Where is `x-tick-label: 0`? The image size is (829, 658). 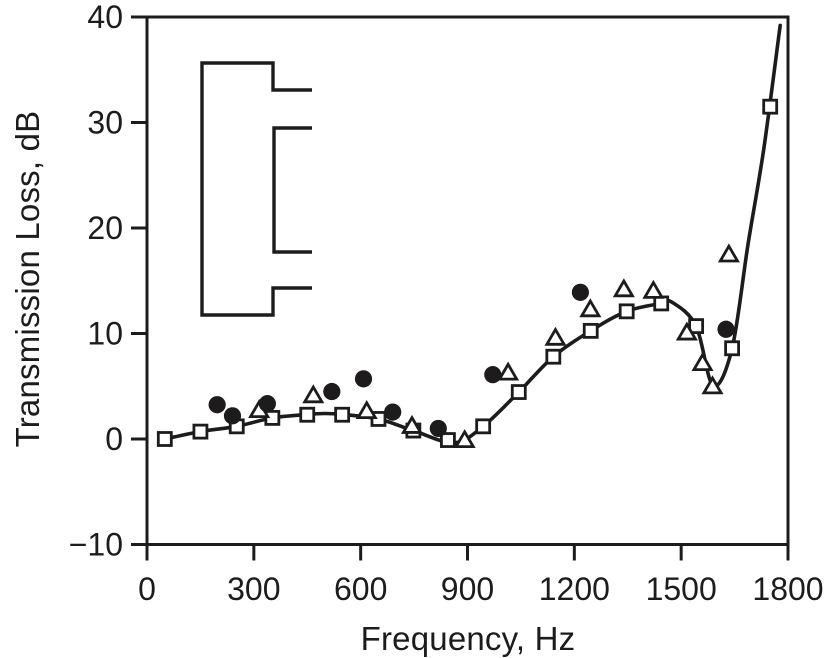 x-tick-label: 0 is located at coordinates (147, 589).